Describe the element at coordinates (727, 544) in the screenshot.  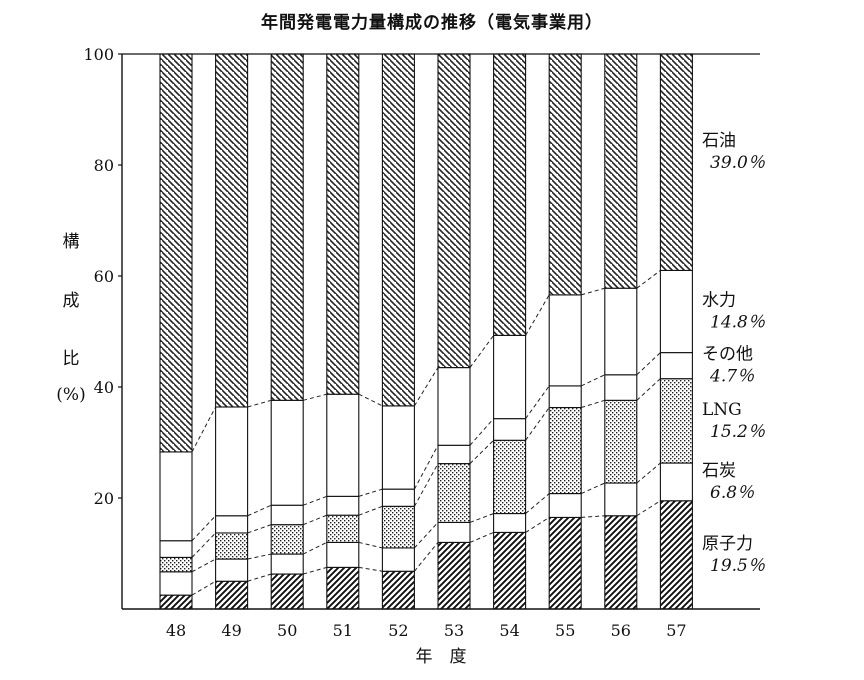
I see `legend-name-原子力: 原子力` at that location.